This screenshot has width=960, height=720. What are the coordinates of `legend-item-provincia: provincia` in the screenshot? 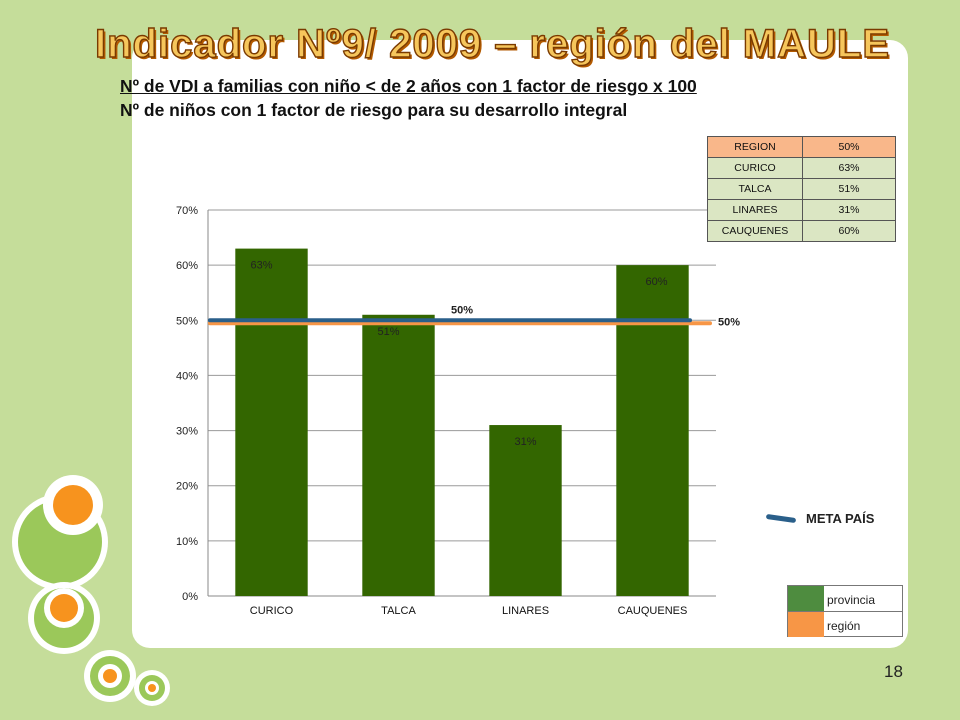 It's located at (845, 598).